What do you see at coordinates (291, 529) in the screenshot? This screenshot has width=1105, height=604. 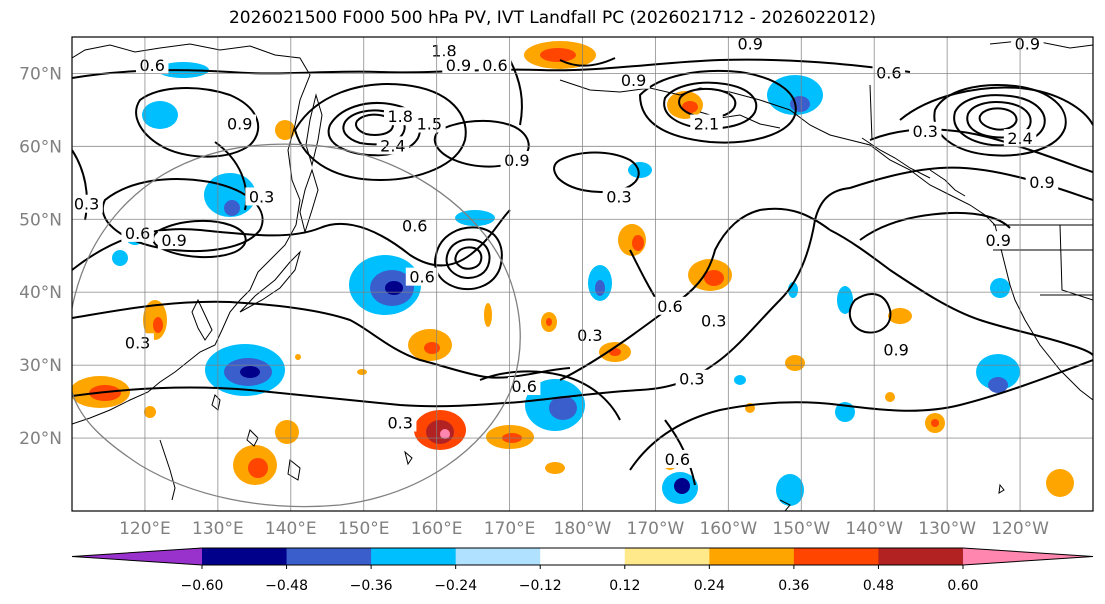 I see `lon-tick-label: 140°E` at bounding box center [291, 529].